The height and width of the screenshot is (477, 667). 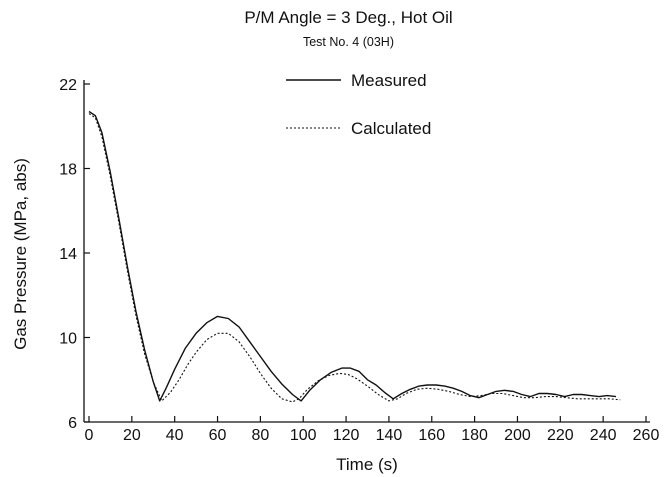 What do you see at coordinates (175, 435) in the screenshot?
I see `x-tick-label: 40` at bounding box center [175, 435].